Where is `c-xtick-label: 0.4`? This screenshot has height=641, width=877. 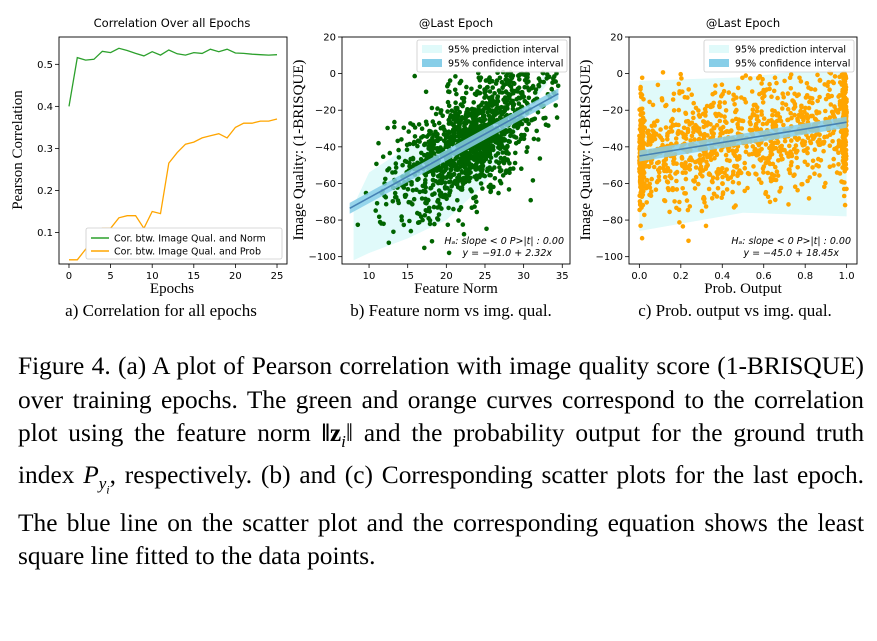
c-xtick-label: 0.4 is located at coordinates (722, 276).